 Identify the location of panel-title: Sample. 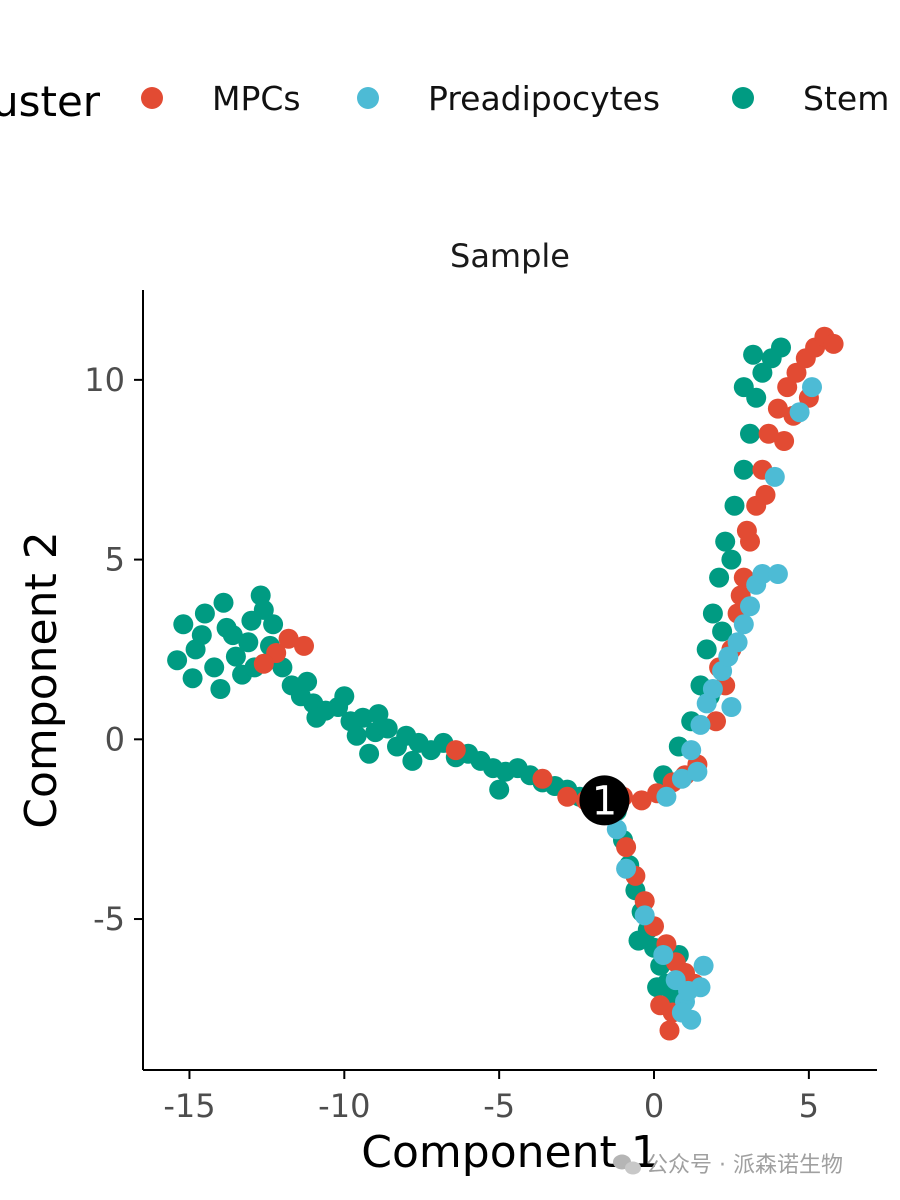
(510, 256).